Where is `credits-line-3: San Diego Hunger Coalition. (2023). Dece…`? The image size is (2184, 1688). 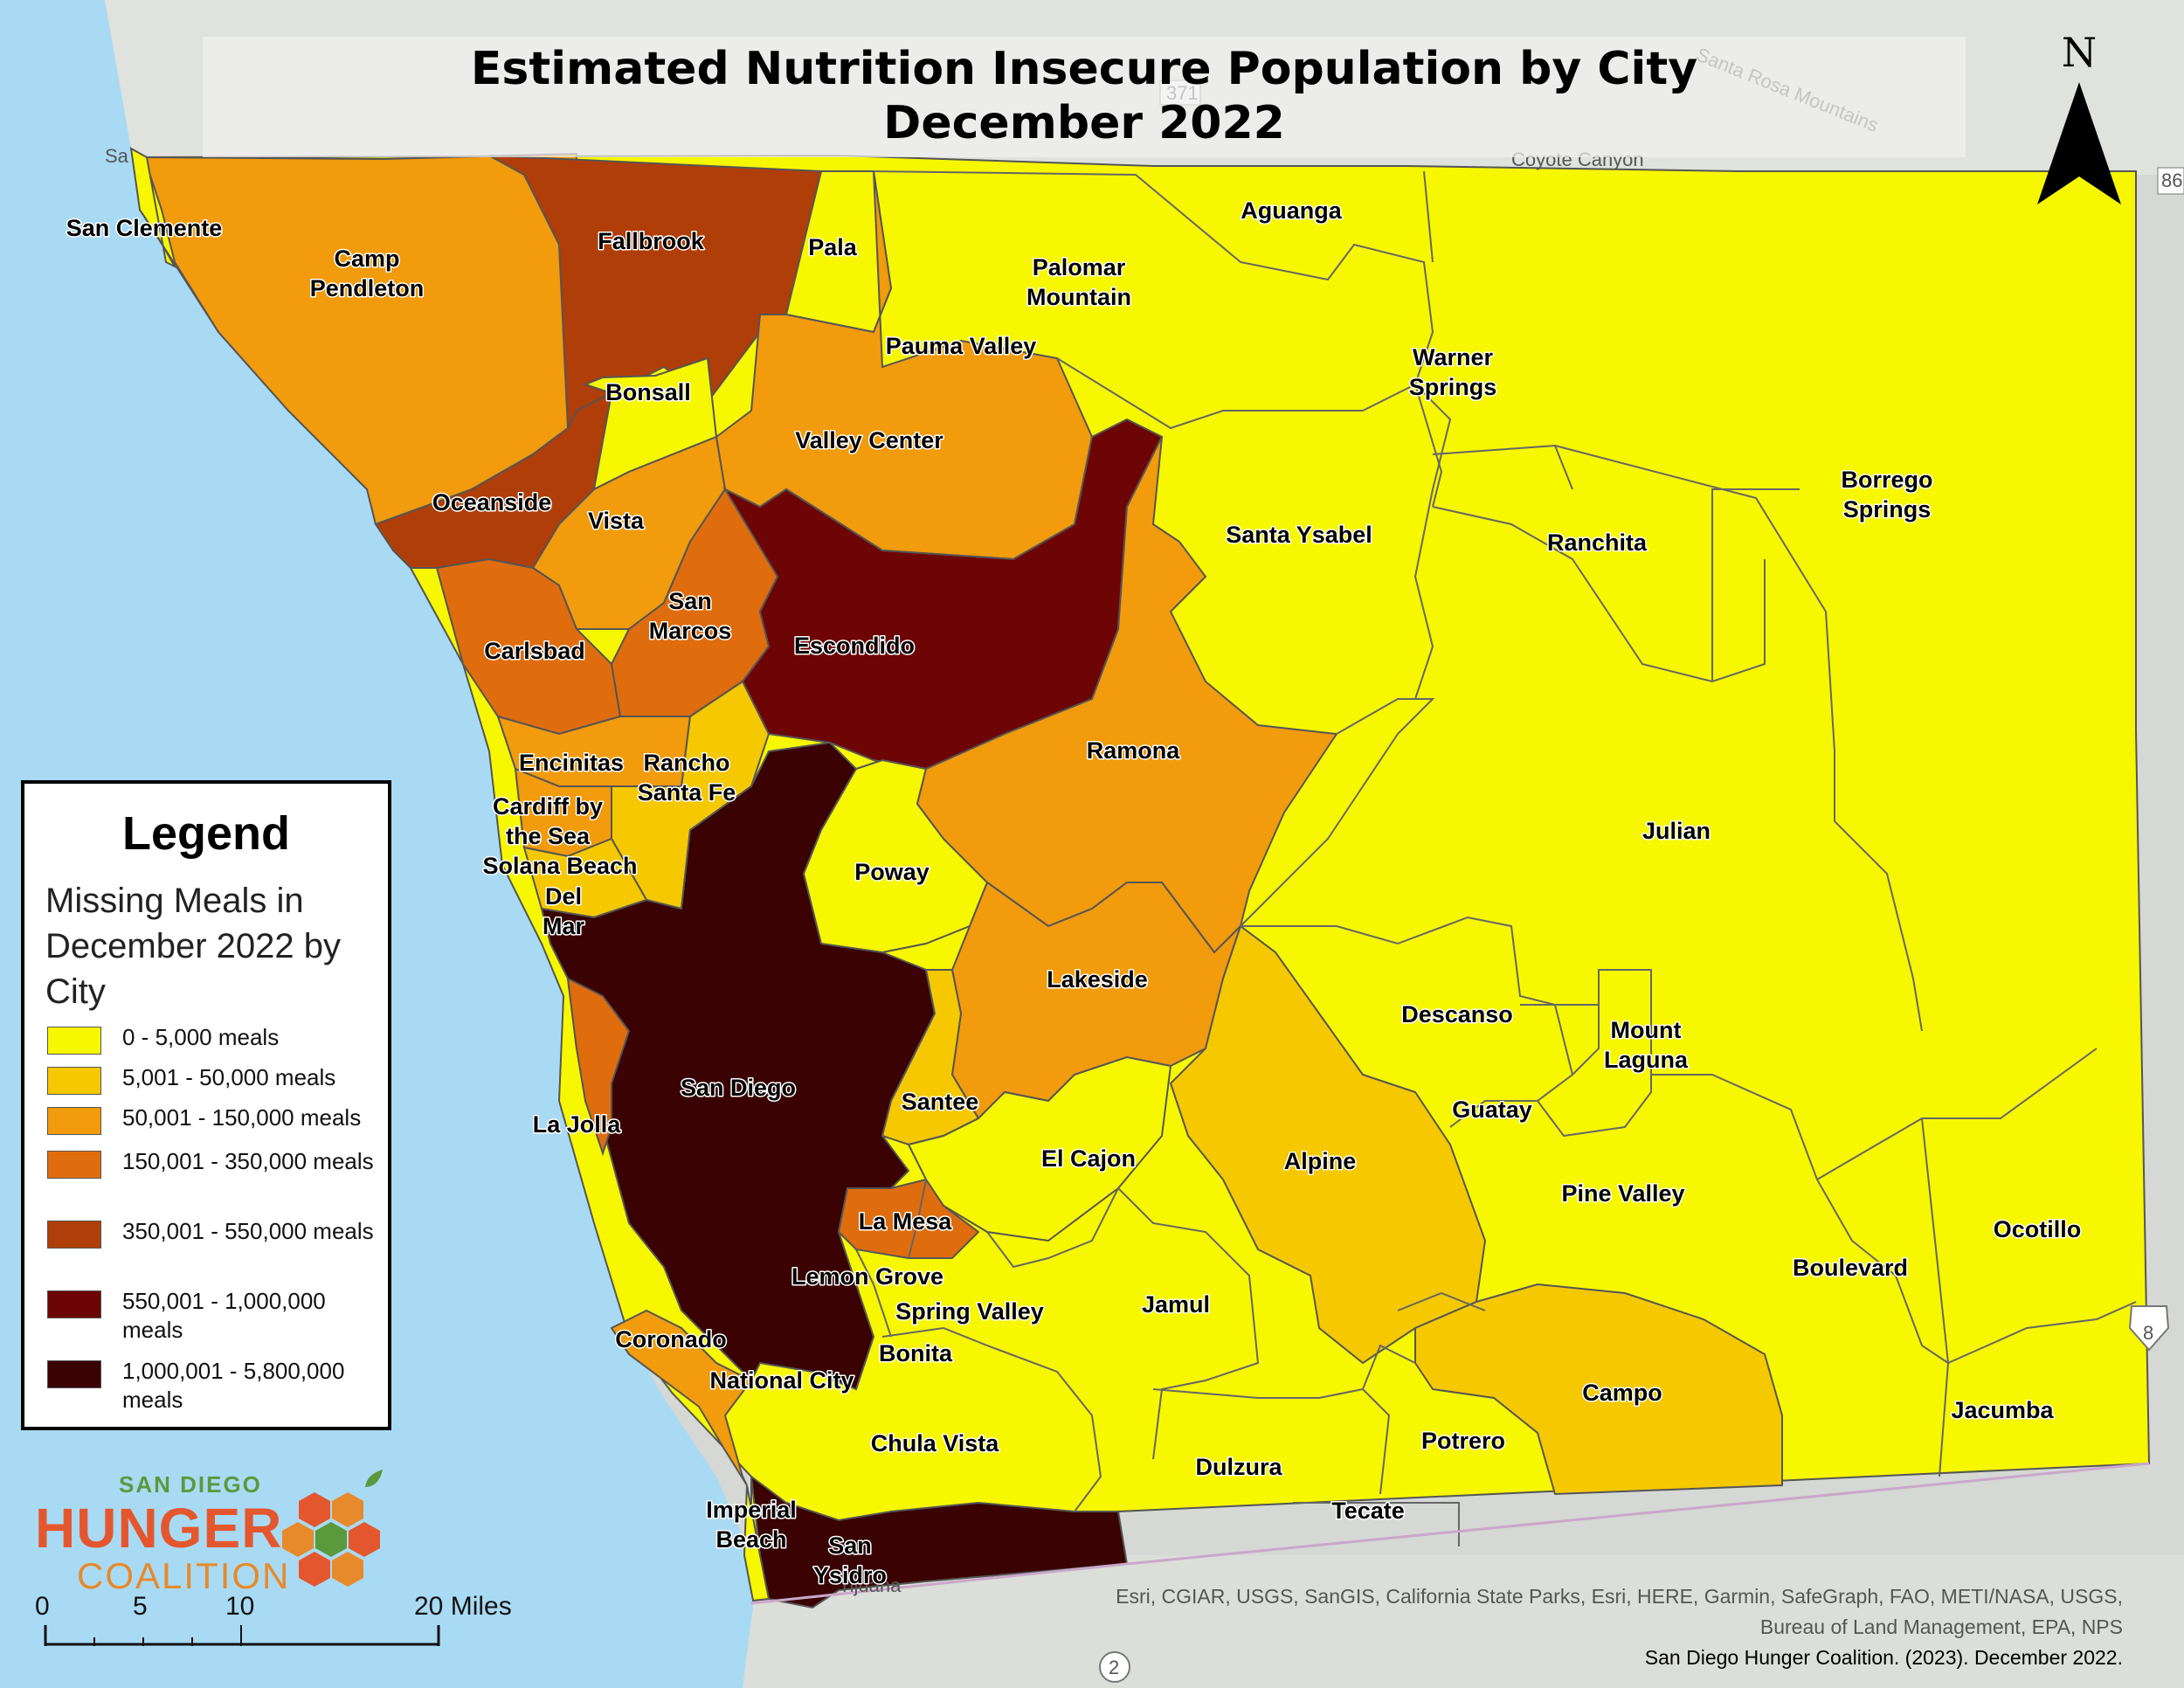
credits-line-3: San Diego Hunger Coalition. (2023). Dece… is located at coordinates (1883, 1657).